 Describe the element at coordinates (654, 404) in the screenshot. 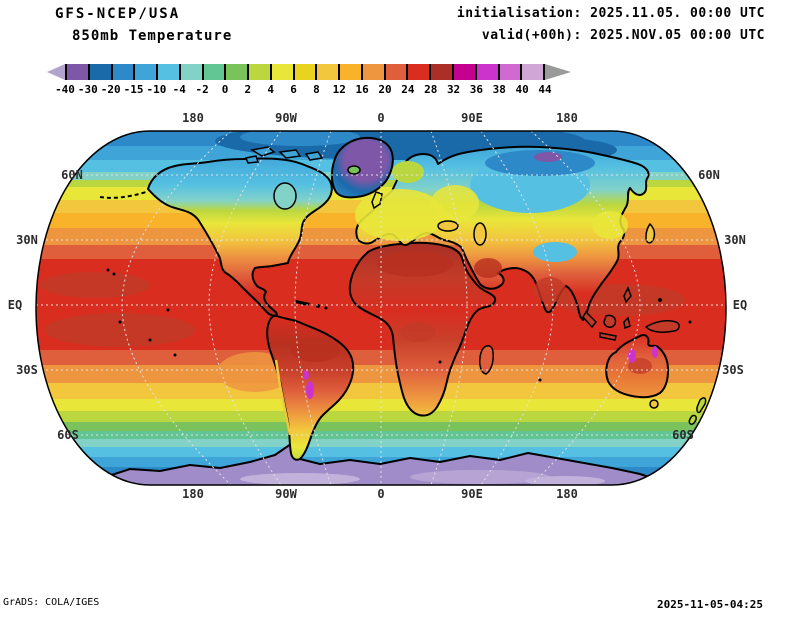

I see `tasmania` at that location.